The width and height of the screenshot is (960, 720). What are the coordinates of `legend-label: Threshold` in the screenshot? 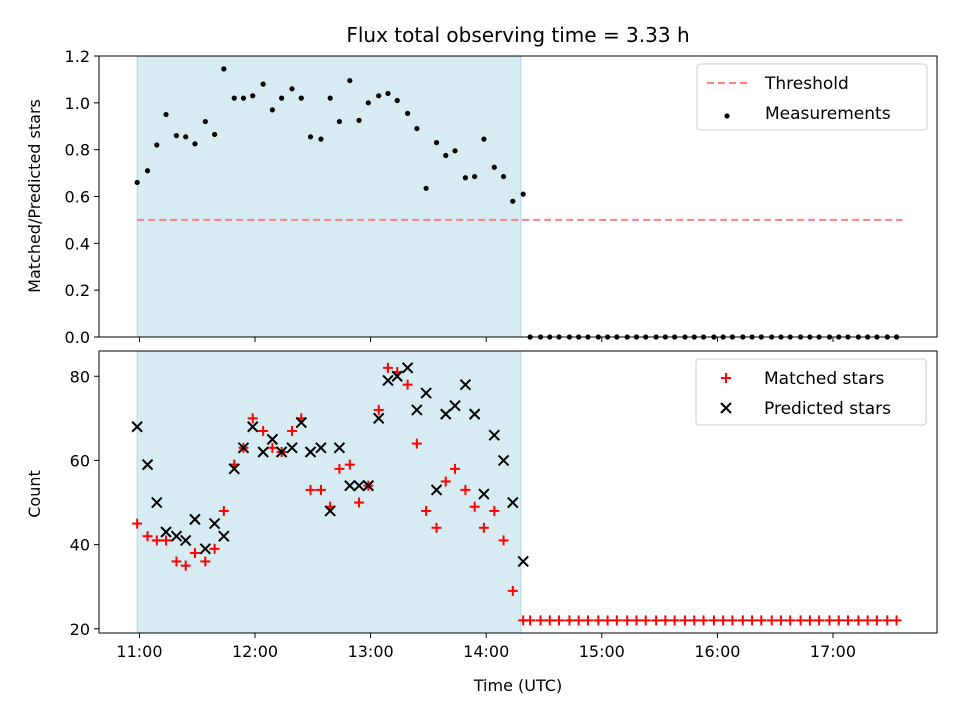 It's located at (806, 84).